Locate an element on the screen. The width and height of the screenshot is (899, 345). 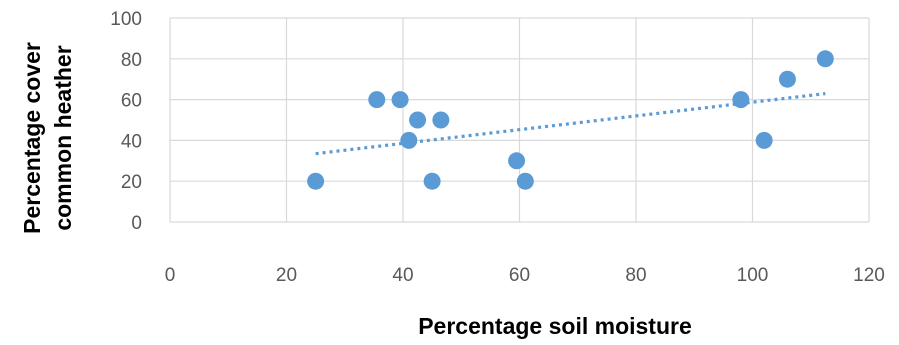
y-tick-label: 60 is located at coordinates (131, 101).